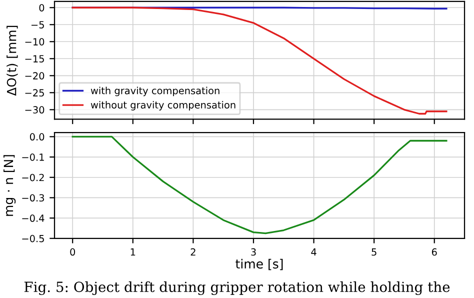  What do you see at coordinates (12, 61) in the screenshot?
I see `y-axis-title: ΔO(t) [mm]` at bounding box center [12, 61].